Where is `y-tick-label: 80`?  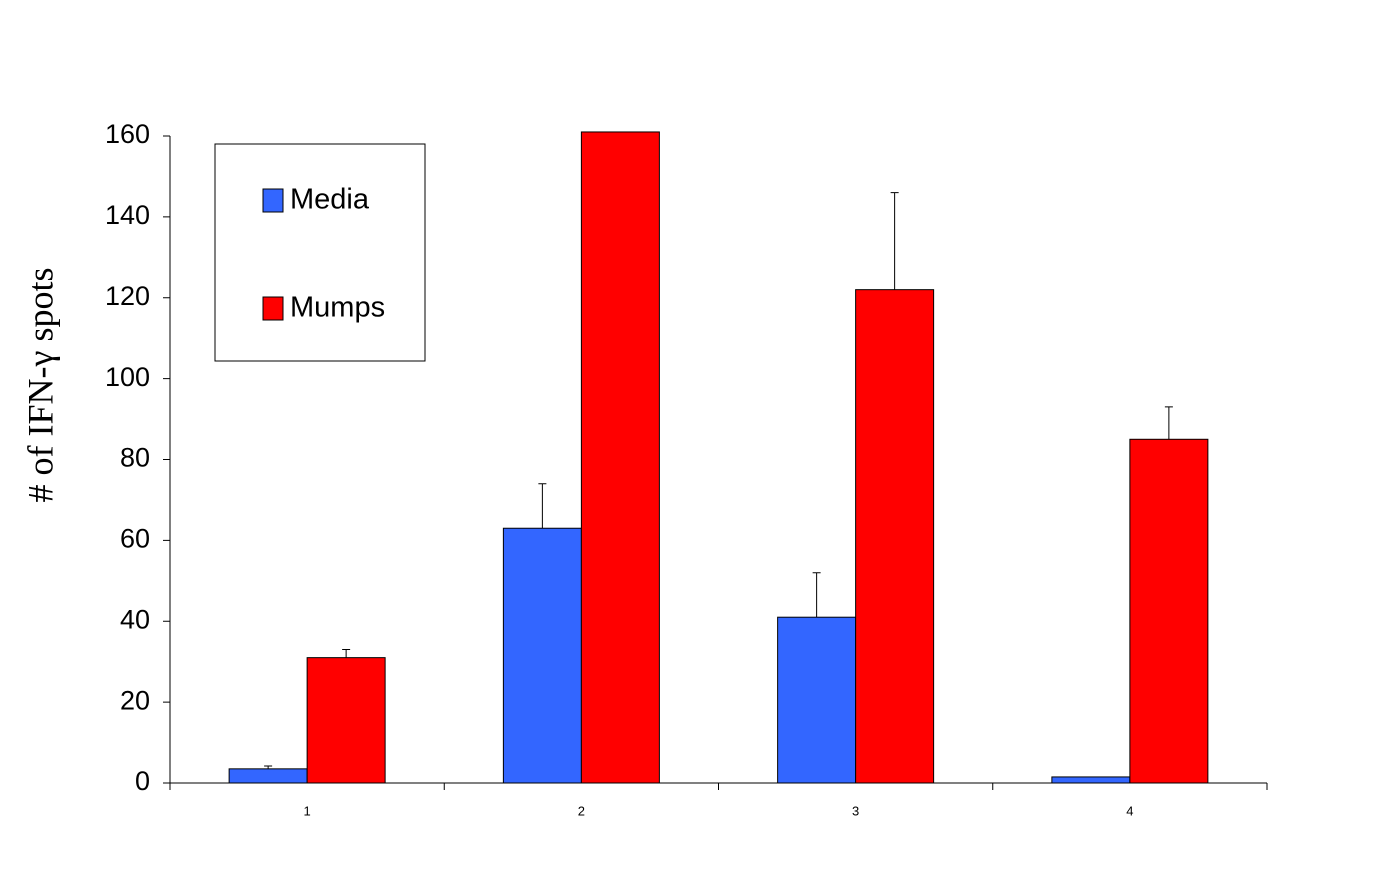 y-tick-label: 80 is located at coordinates (135, 458).